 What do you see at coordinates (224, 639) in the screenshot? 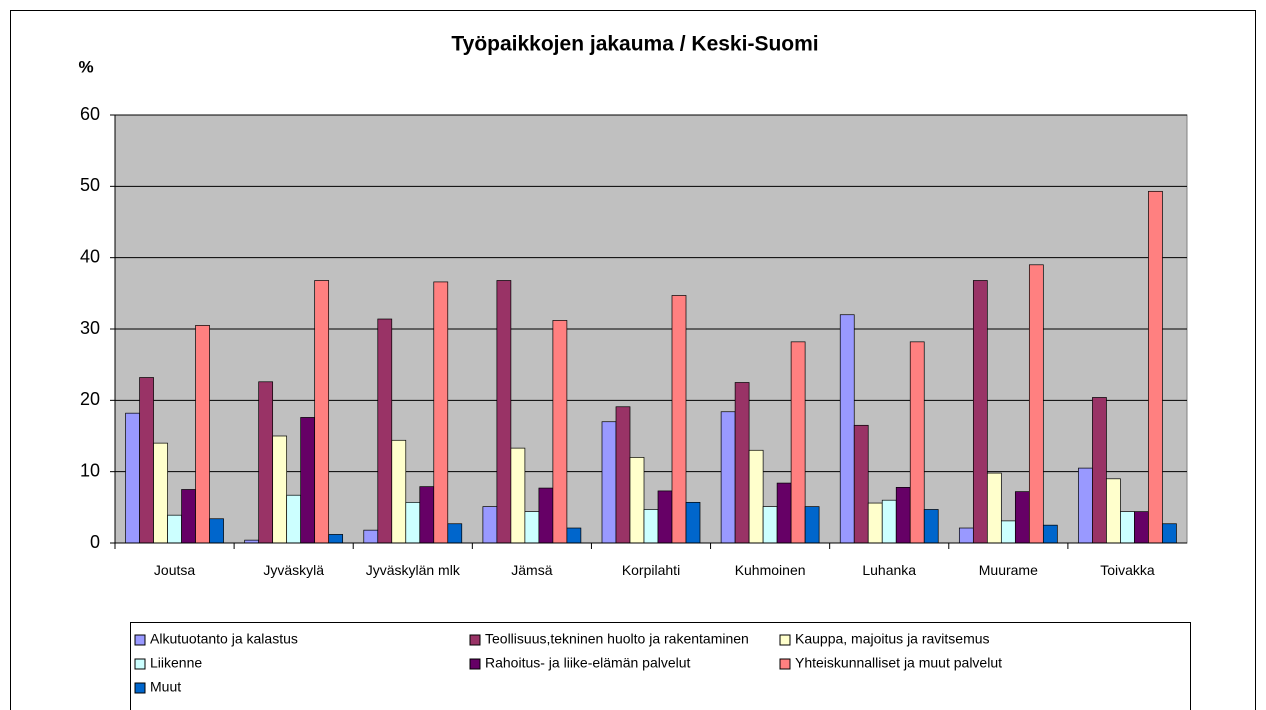
I see `legend-label: Alkutuotanto ja kalastus` at bounding box center [224, 639].